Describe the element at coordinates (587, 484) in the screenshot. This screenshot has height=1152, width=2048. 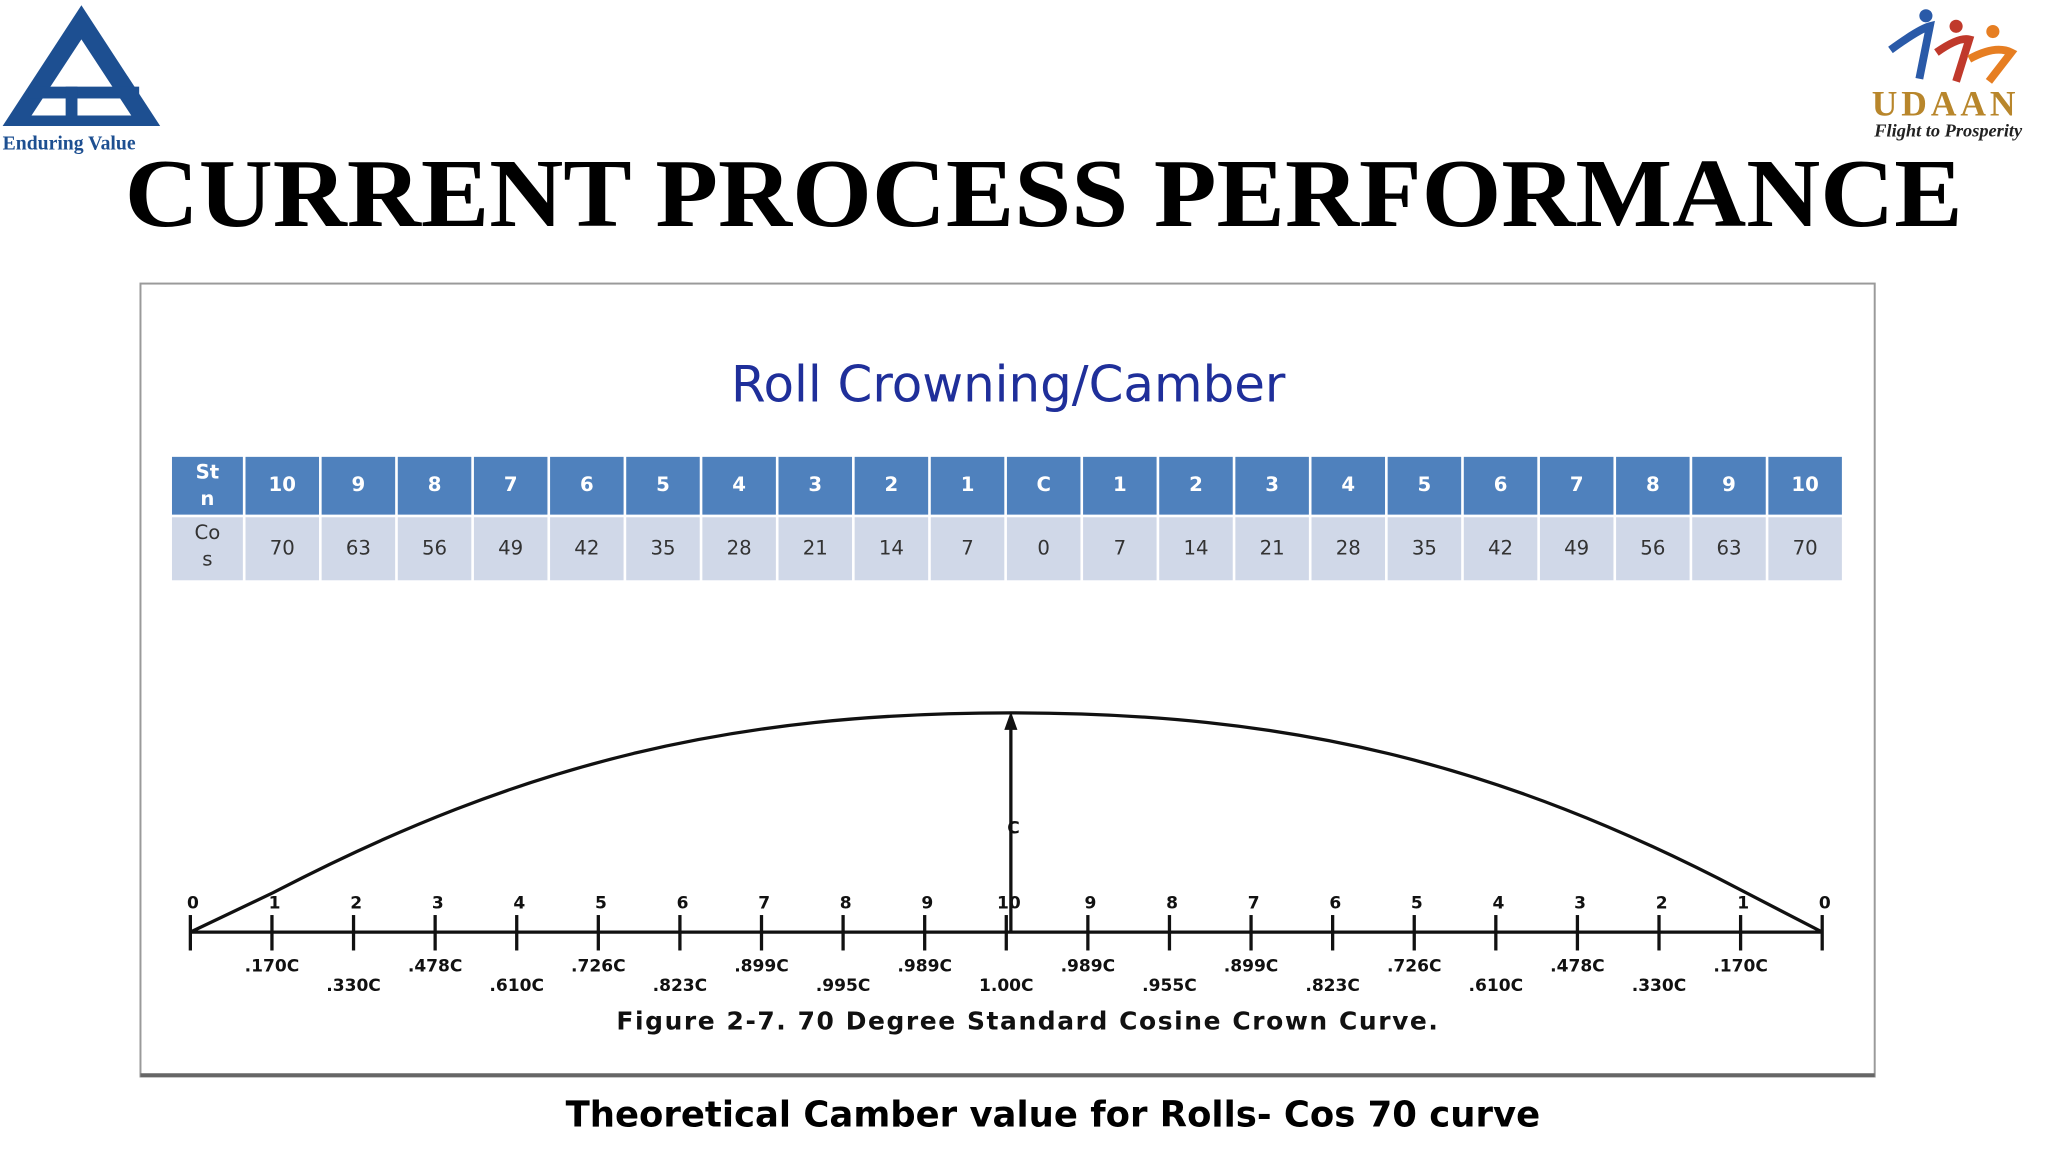
I see `table-cell-text: 6` at that location.